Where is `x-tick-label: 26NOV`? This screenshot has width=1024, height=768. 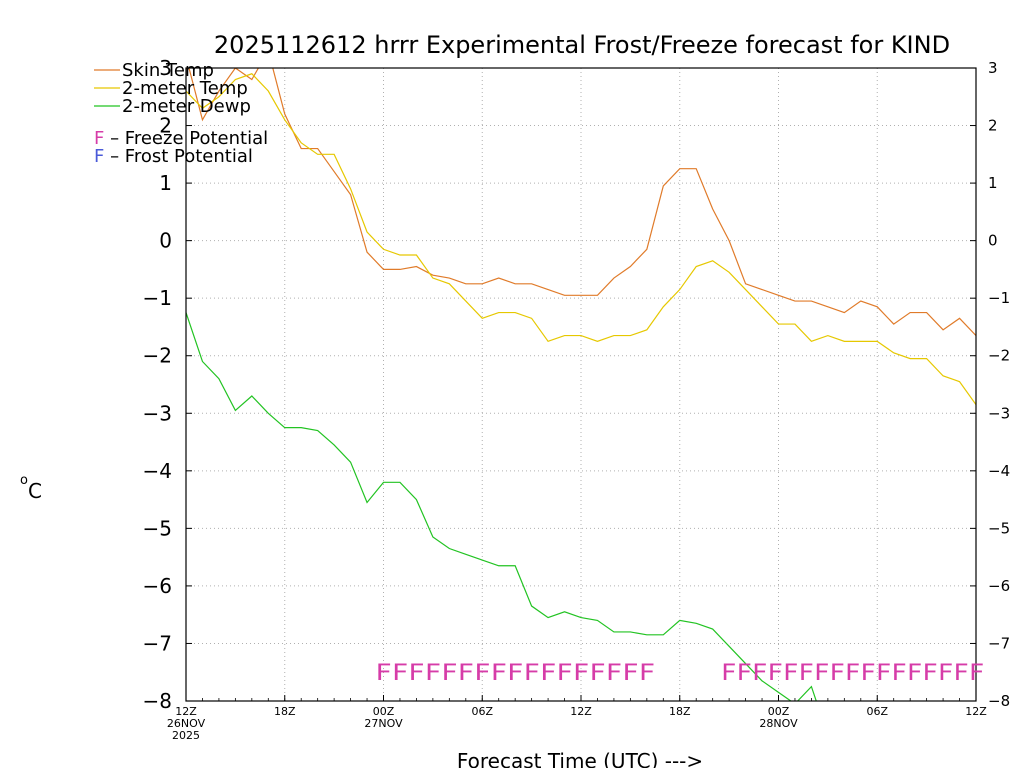
x-tick-label: 26NOV is located at coordinates (186, 723).